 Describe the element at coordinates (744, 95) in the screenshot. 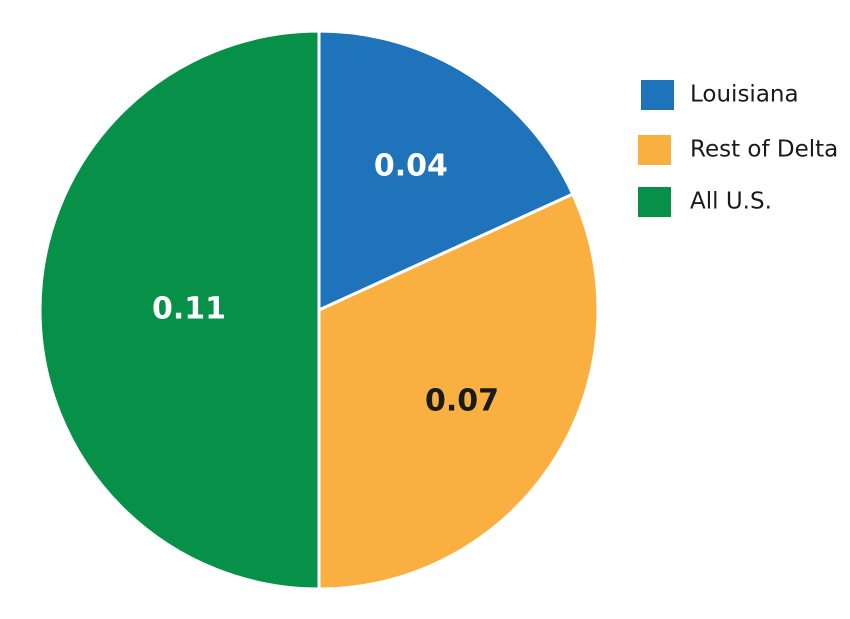

I see `legend-label: Louisiana` at that location.